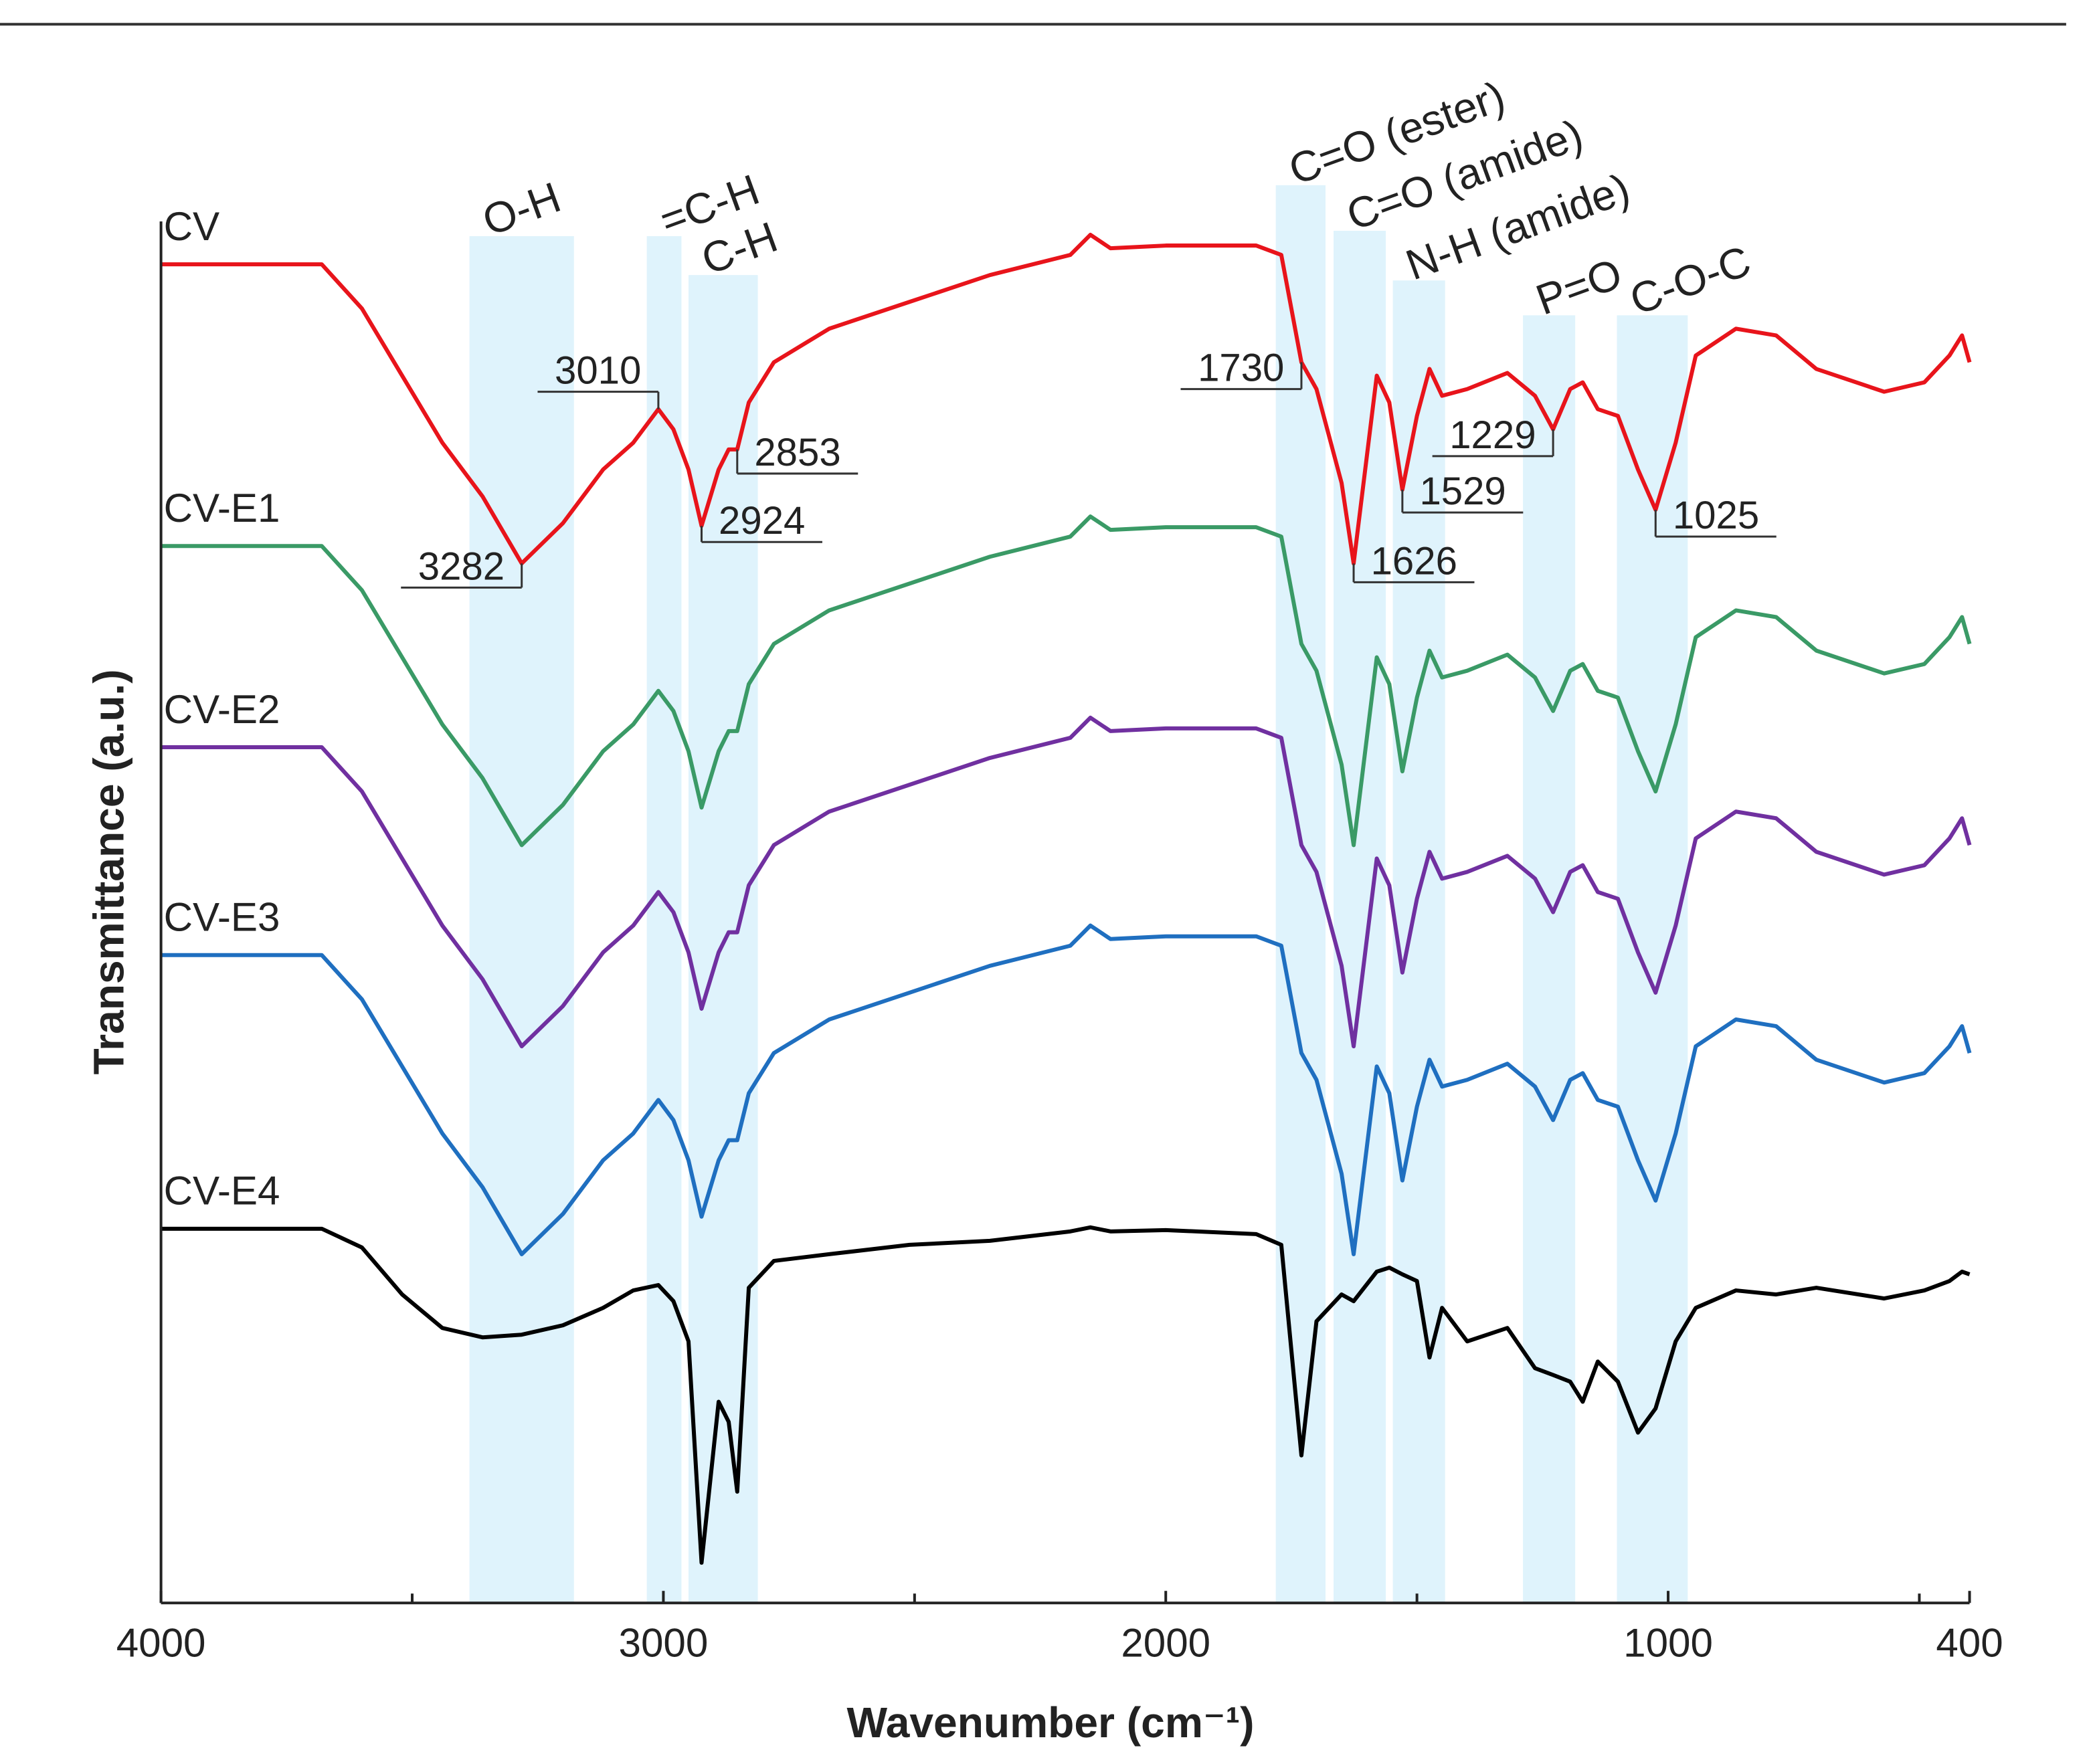 Image resolution: width=2093 pixels, height=1764 pixels. I want to click on series-label: CV-E4, so click(222, 1191).